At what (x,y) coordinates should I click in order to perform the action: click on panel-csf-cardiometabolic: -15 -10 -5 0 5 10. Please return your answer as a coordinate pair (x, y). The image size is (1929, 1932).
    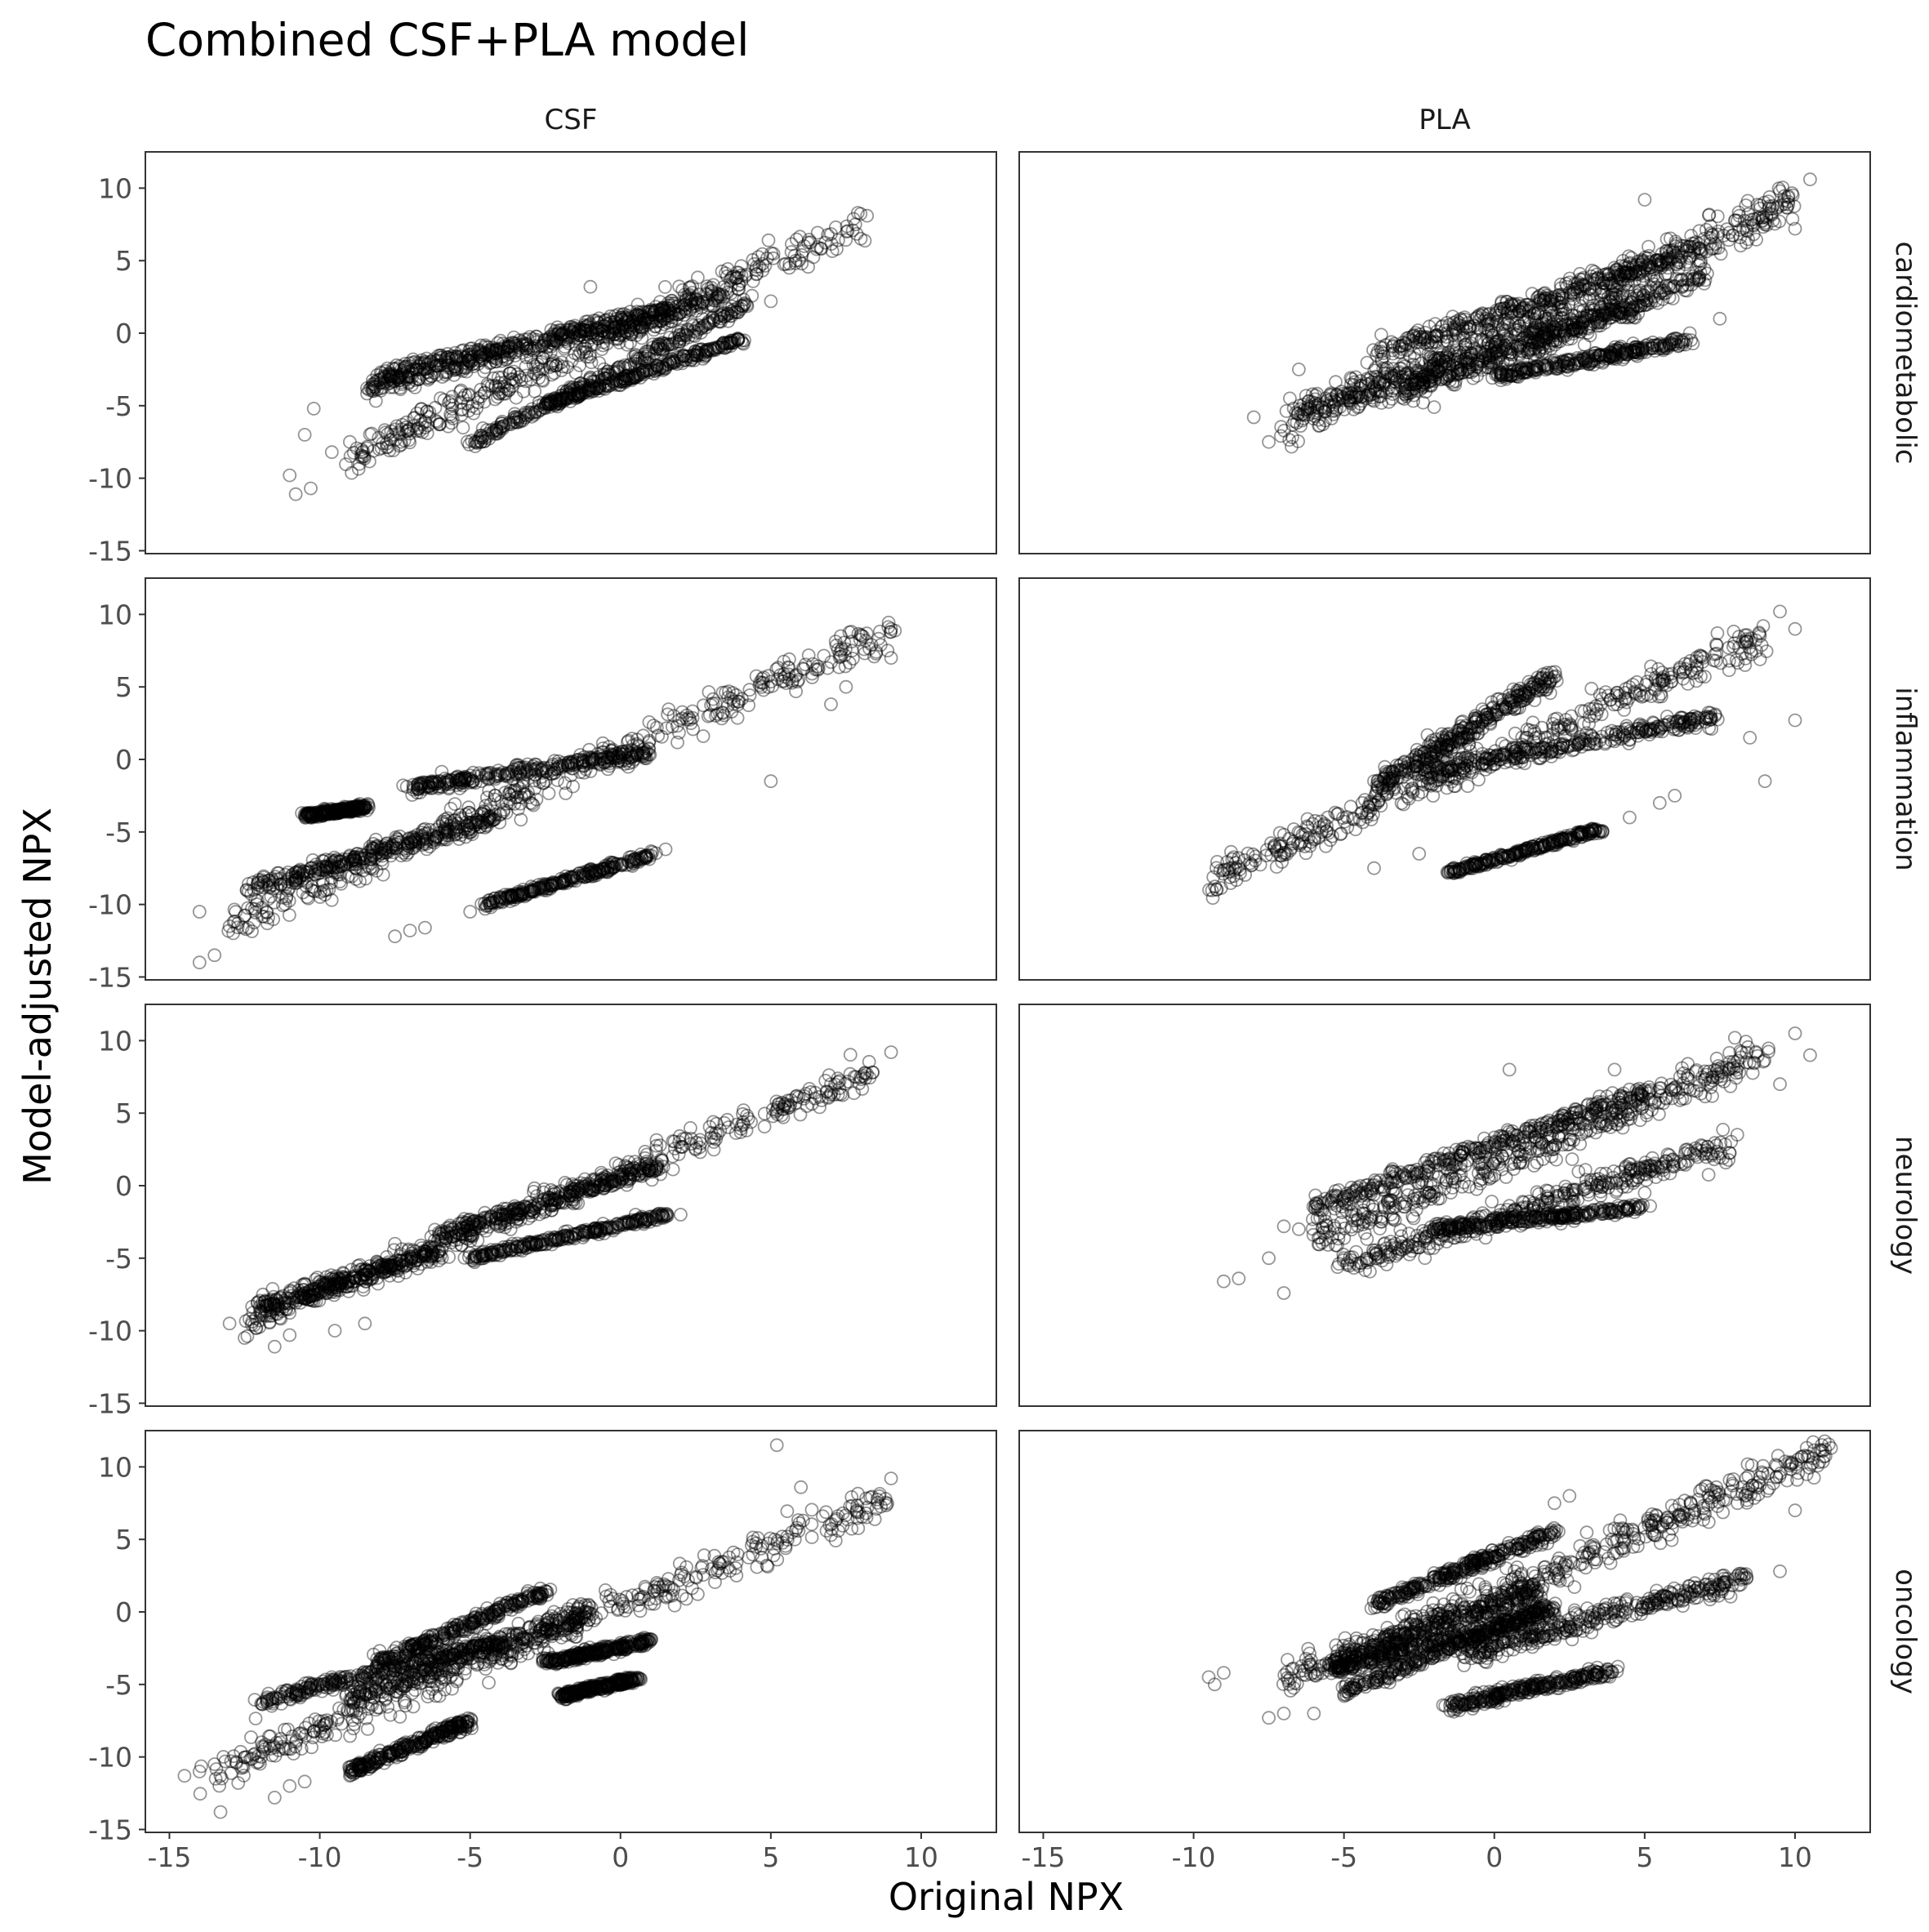
    Looking at the image, I should click on (542, 359).